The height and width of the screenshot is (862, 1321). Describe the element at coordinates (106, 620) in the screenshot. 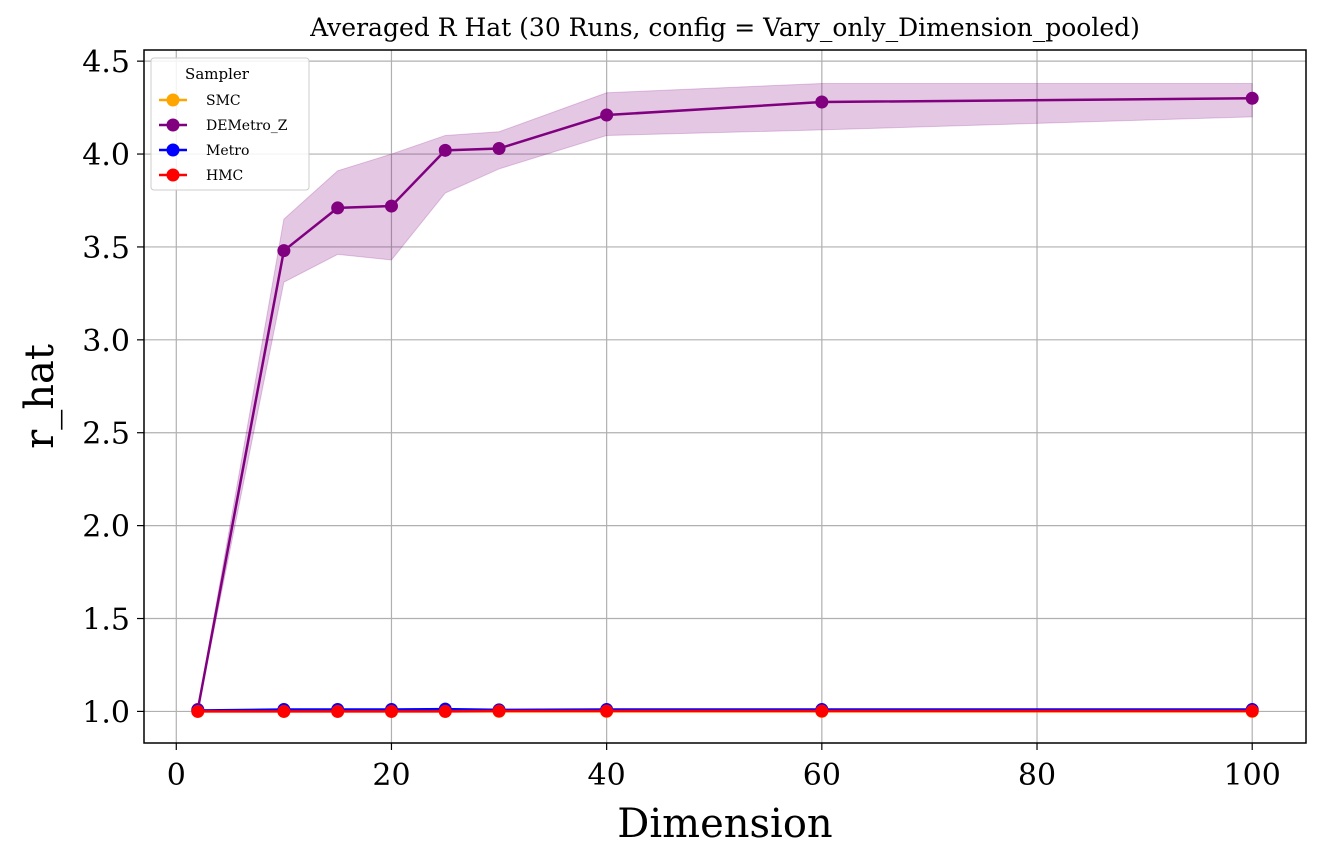

I see `y-tick-label: 1.5` at that location.